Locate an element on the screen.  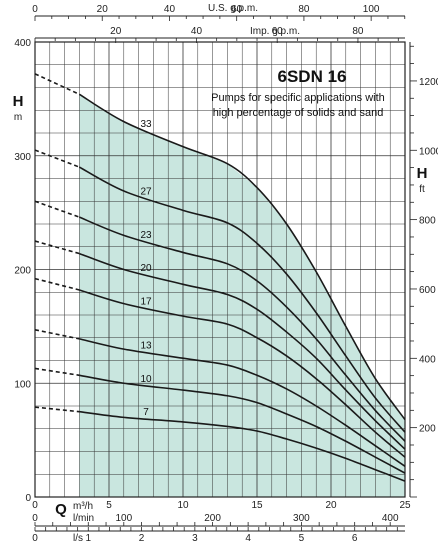
x-primary-tick-label: 25 is located at coordinates (405, 505).